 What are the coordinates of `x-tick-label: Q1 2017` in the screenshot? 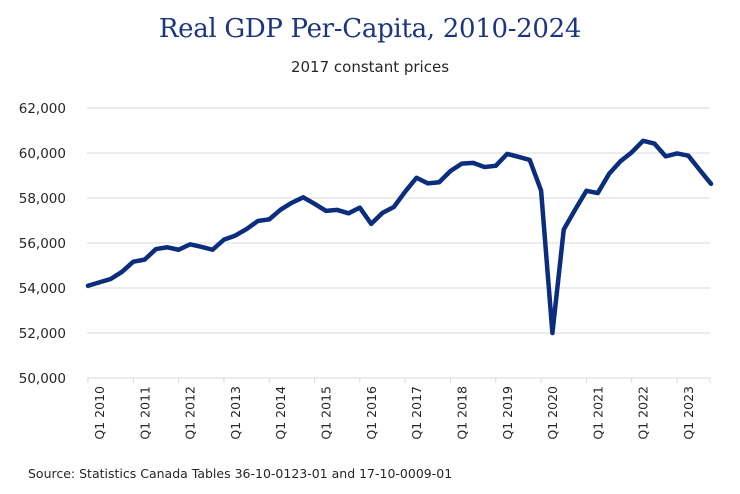 It's located at (416, 413).